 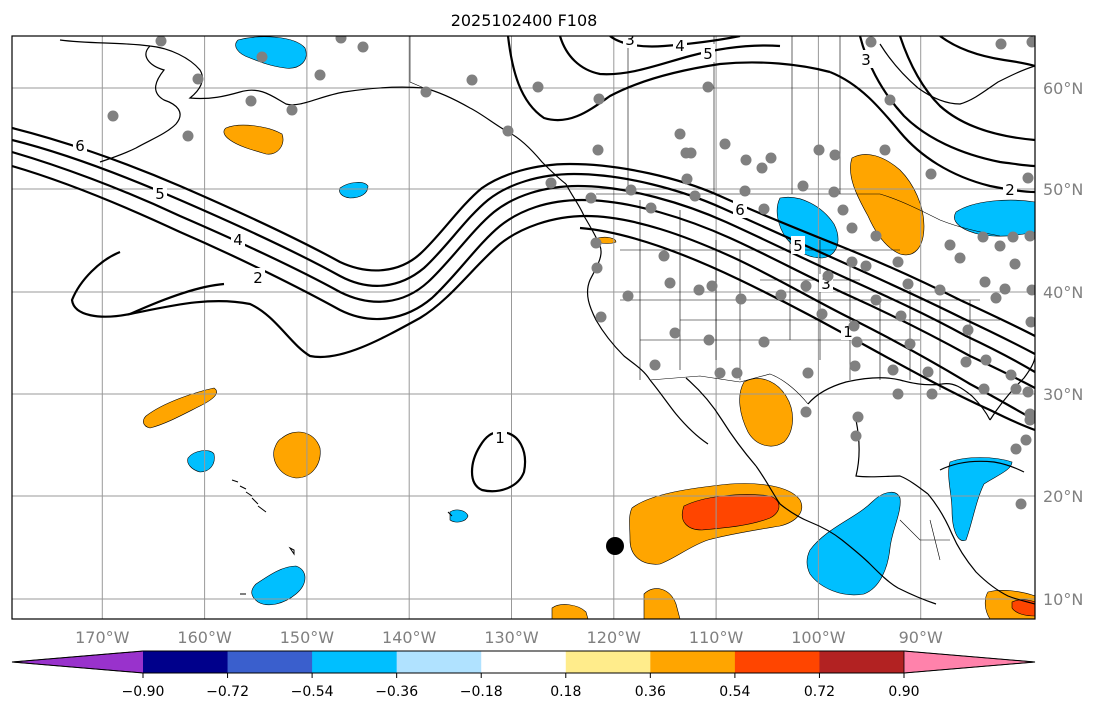 What do you see at coordinates (1063, 189) in the screenshot?
I see `latitude-label: 50°N` at bounding box center [1063, 189].